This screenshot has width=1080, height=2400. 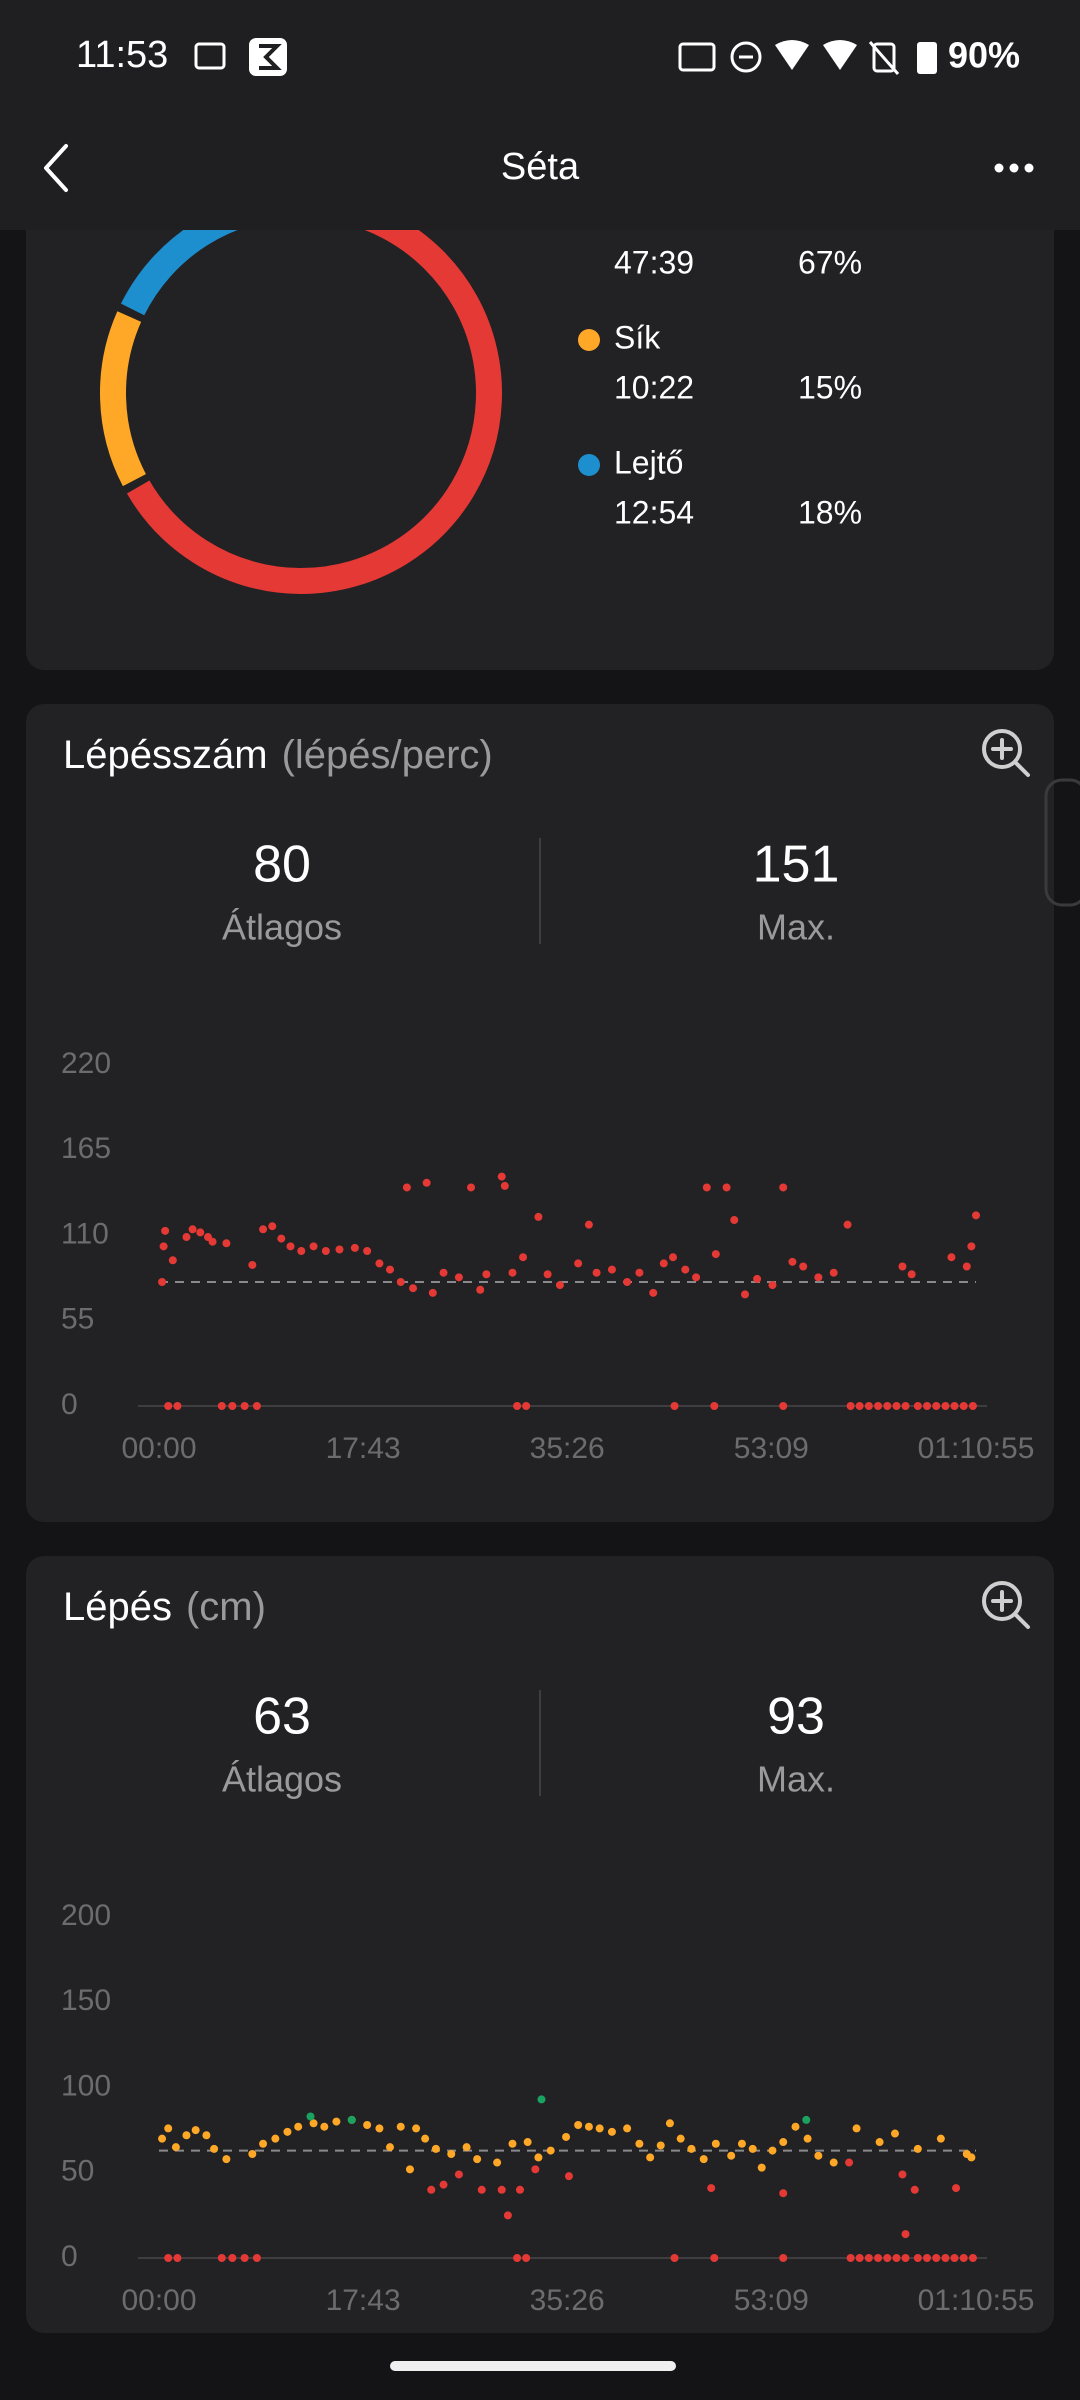 What do you see at coordinates (77, 1319) in the screenshot?
I see `y-tick-label: 55` at bounding box center [77, 1319].